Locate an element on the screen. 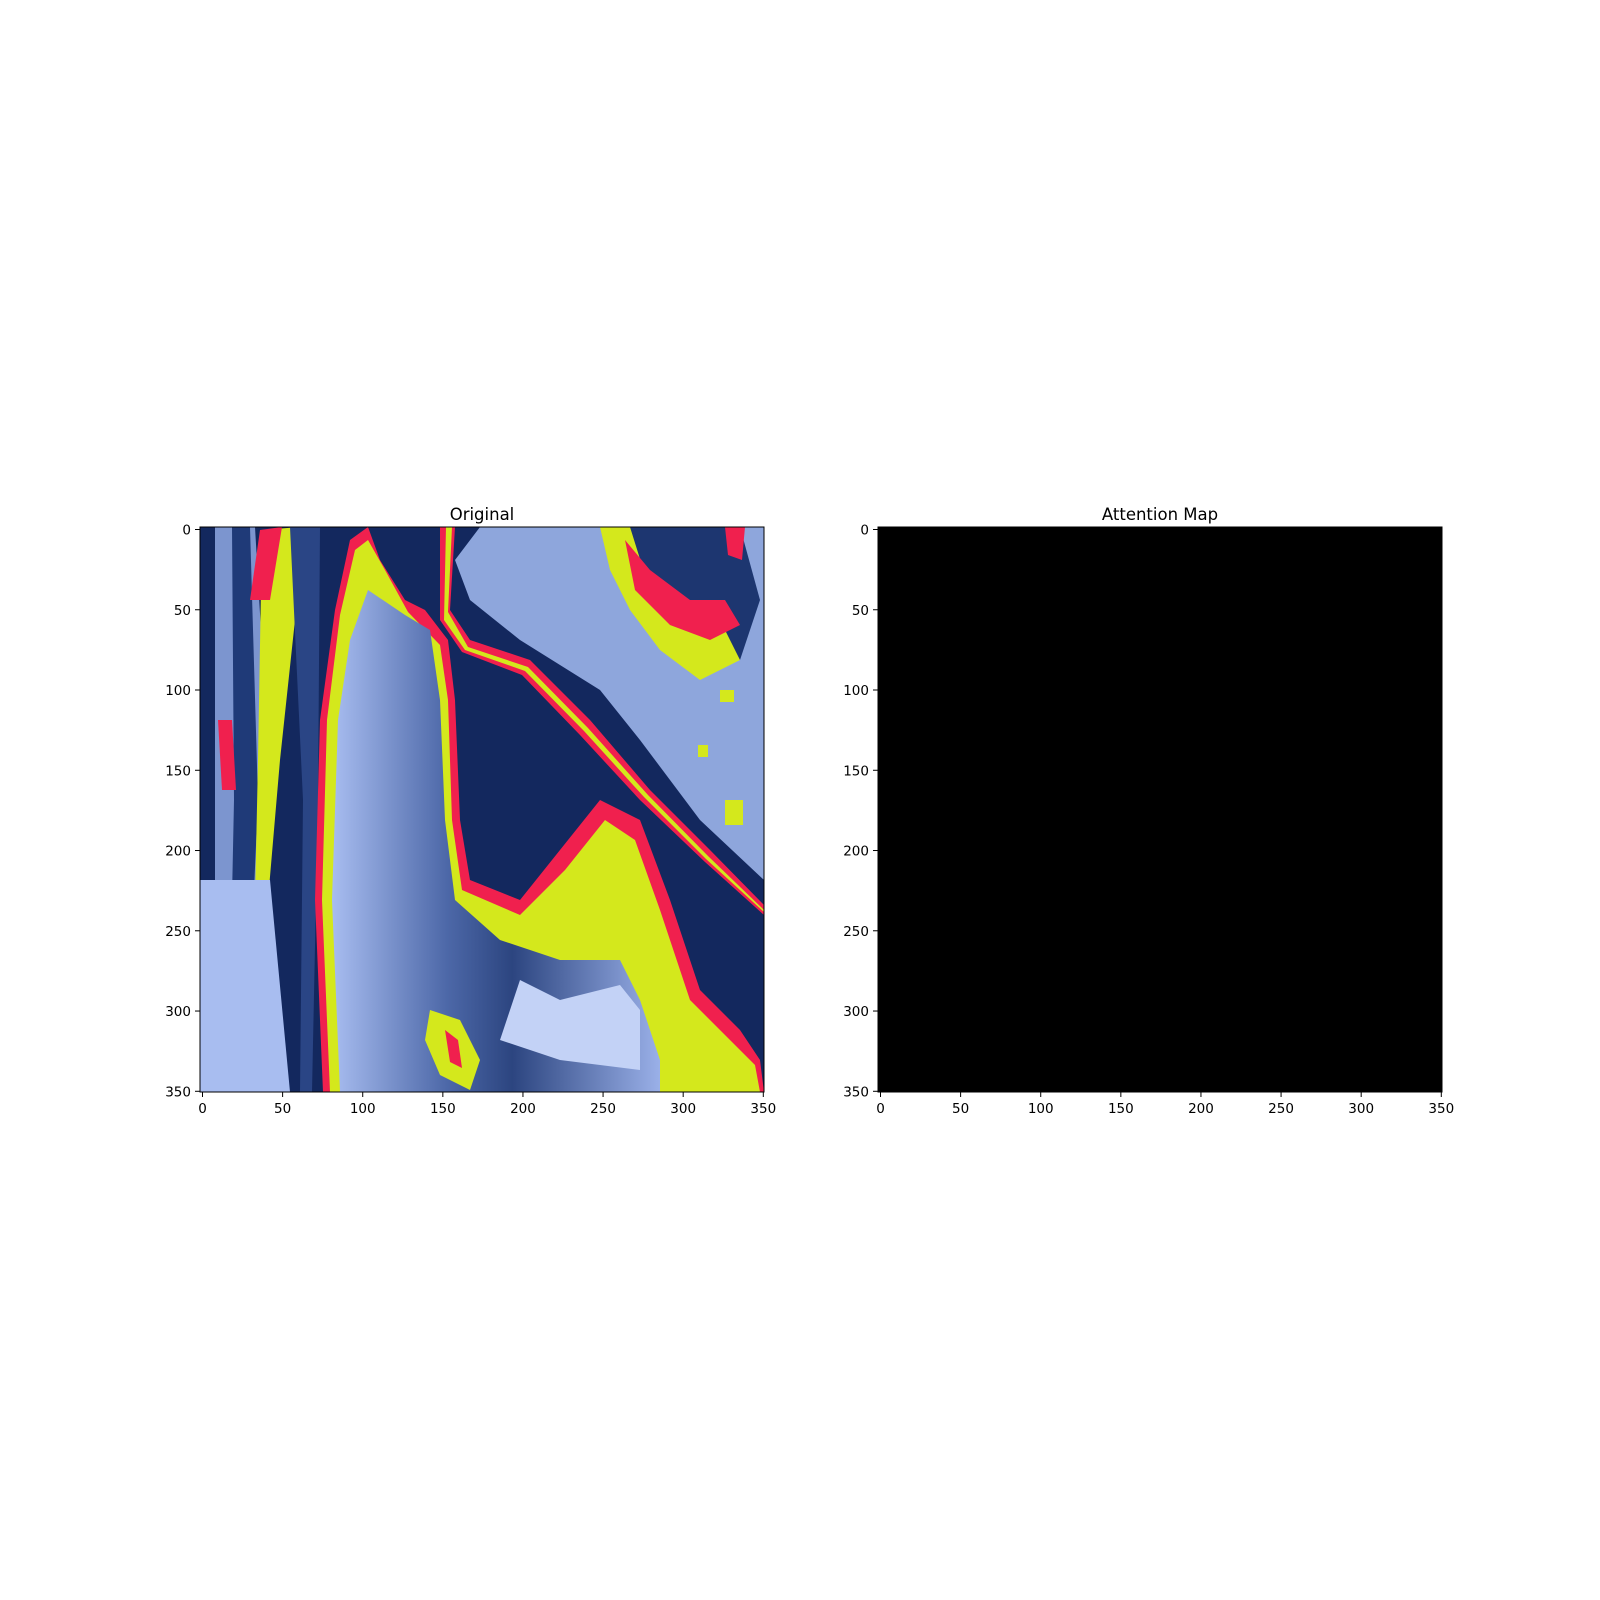 Image resolution: width=1600 pixels, height=1600 pixels. image-region-red-top-left is located at coordinates (266, 563).